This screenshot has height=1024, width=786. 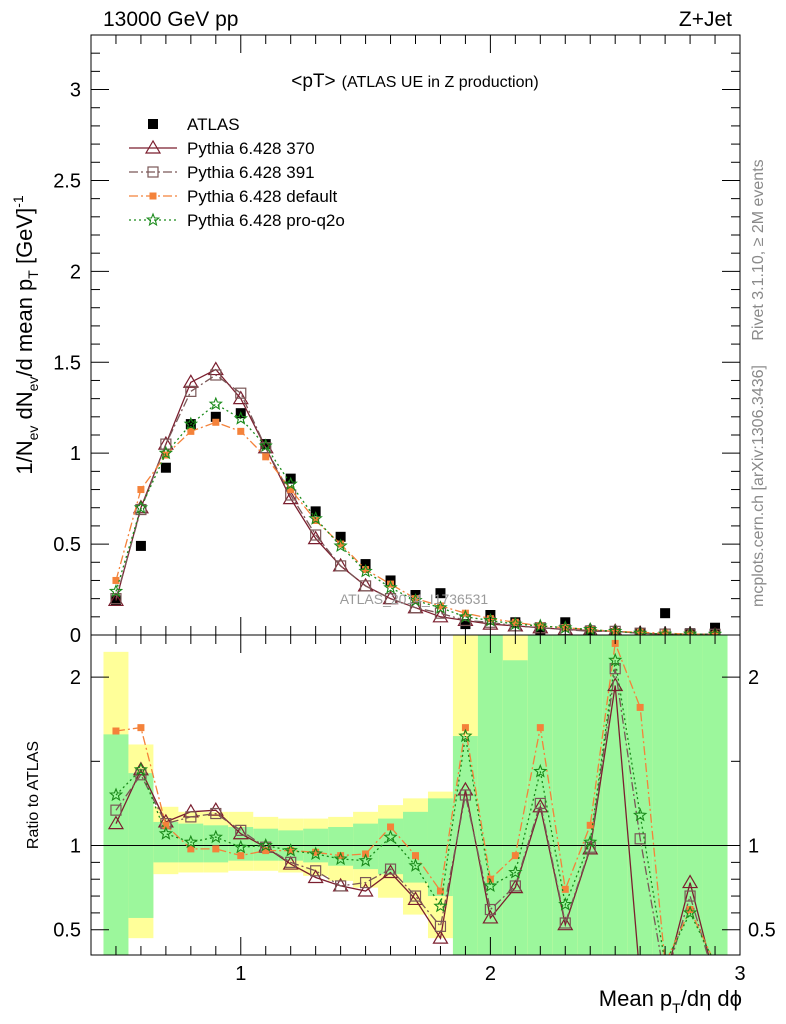 What do you see at coordinates (75, 272) in the screenshot?
I see `main-y-tick-label: 2` at bounding box center [75, 272].